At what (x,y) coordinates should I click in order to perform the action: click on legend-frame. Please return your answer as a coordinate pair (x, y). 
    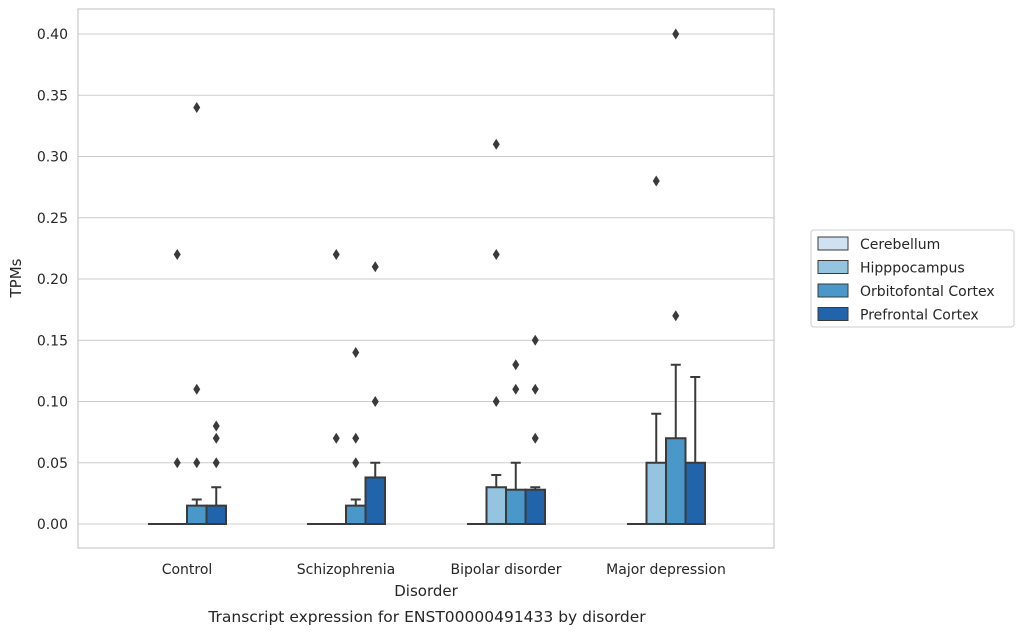
    Looking at the image, I should click on (912, 278).